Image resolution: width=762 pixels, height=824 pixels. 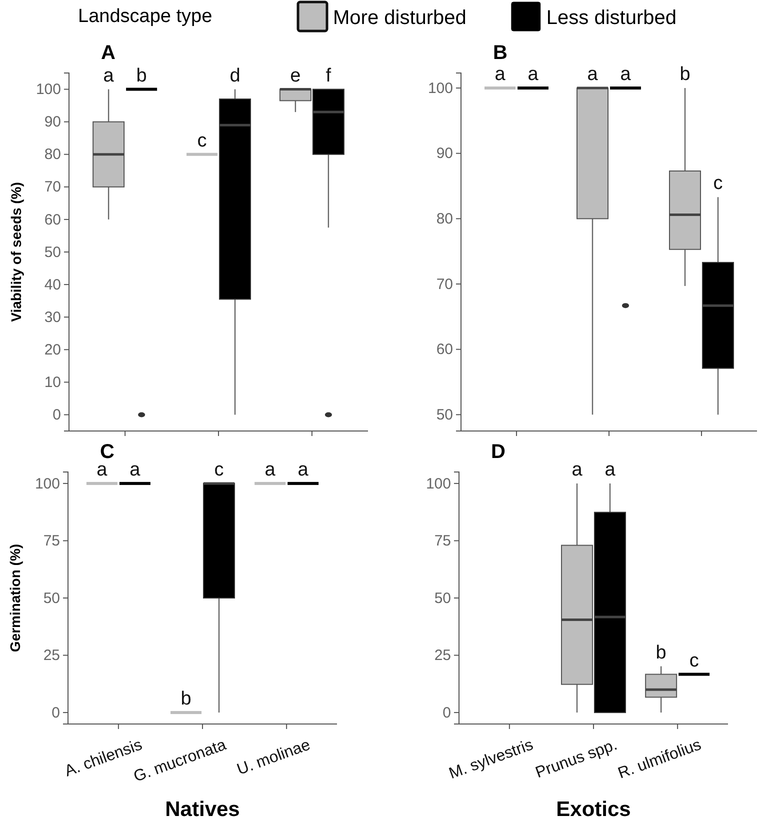 I want to click on y-tick-label: 10, so click(x=52, y=382).